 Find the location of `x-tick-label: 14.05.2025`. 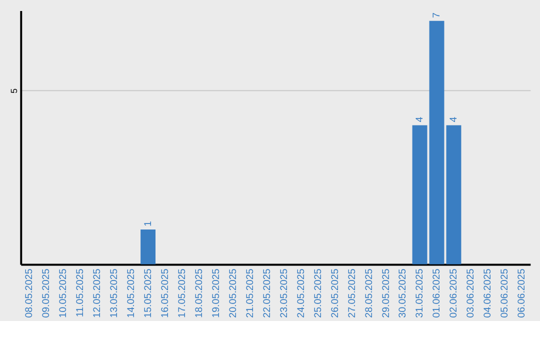

x-tick-label: 14.05.2025 is located at coordinates (131, 293).